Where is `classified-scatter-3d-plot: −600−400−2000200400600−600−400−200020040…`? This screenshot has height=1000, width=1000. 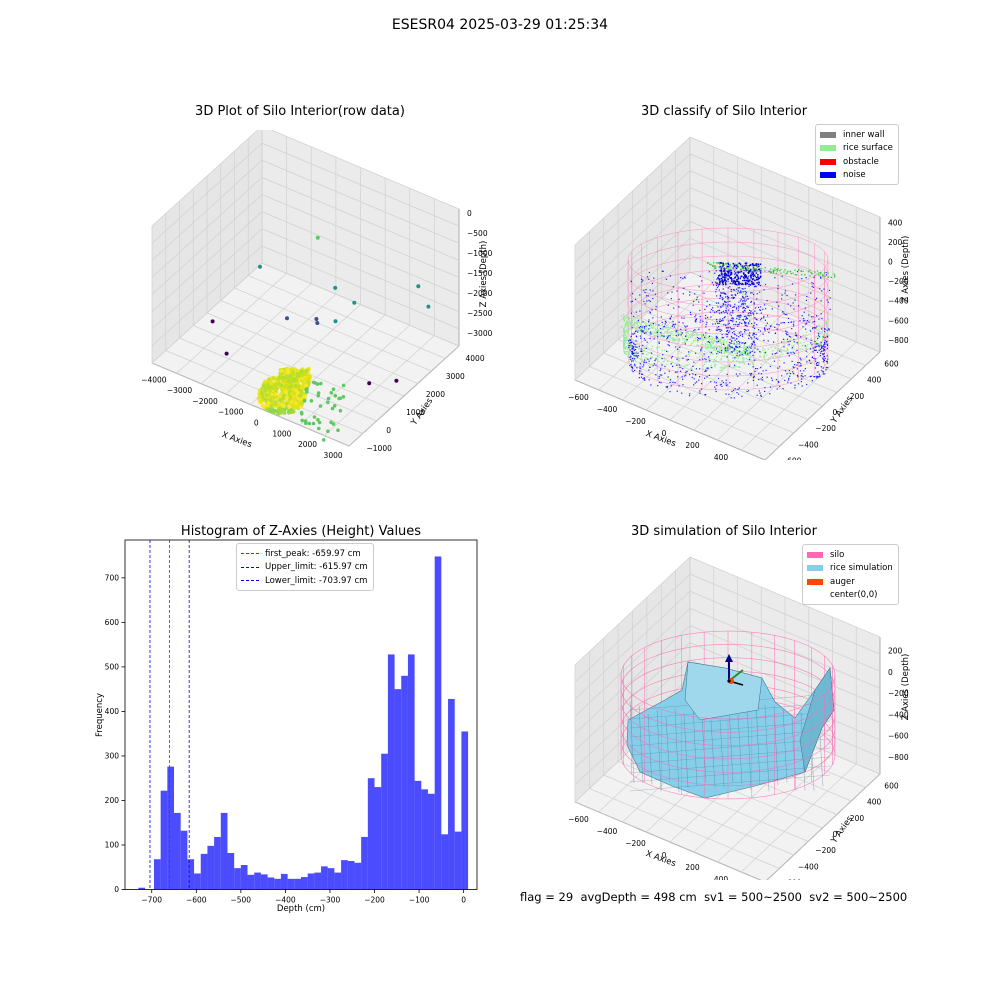 classified-scatter-3d-plot: −600−400−2000200400600−600−400−200020040… is located at coordinates (739, 298).